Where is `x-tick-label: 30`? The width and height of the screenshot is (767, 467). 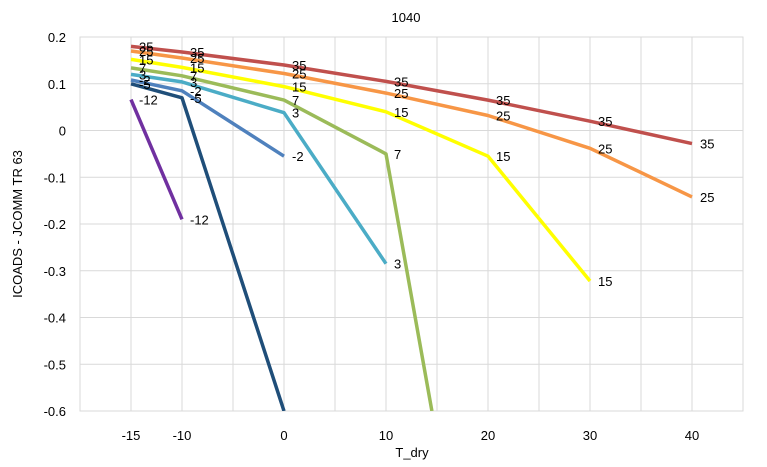
x-tick-label: 30 is located at coordinates (590, 435).